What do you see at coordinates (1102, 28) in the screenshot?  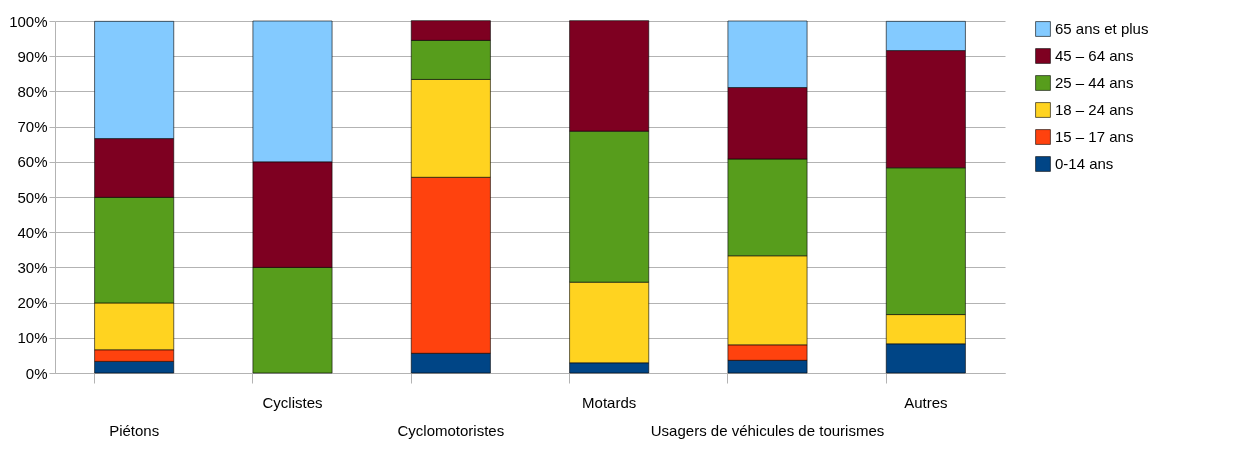 I see `legend-label: 65 ans et plus` at bounding box center [1102, 28].